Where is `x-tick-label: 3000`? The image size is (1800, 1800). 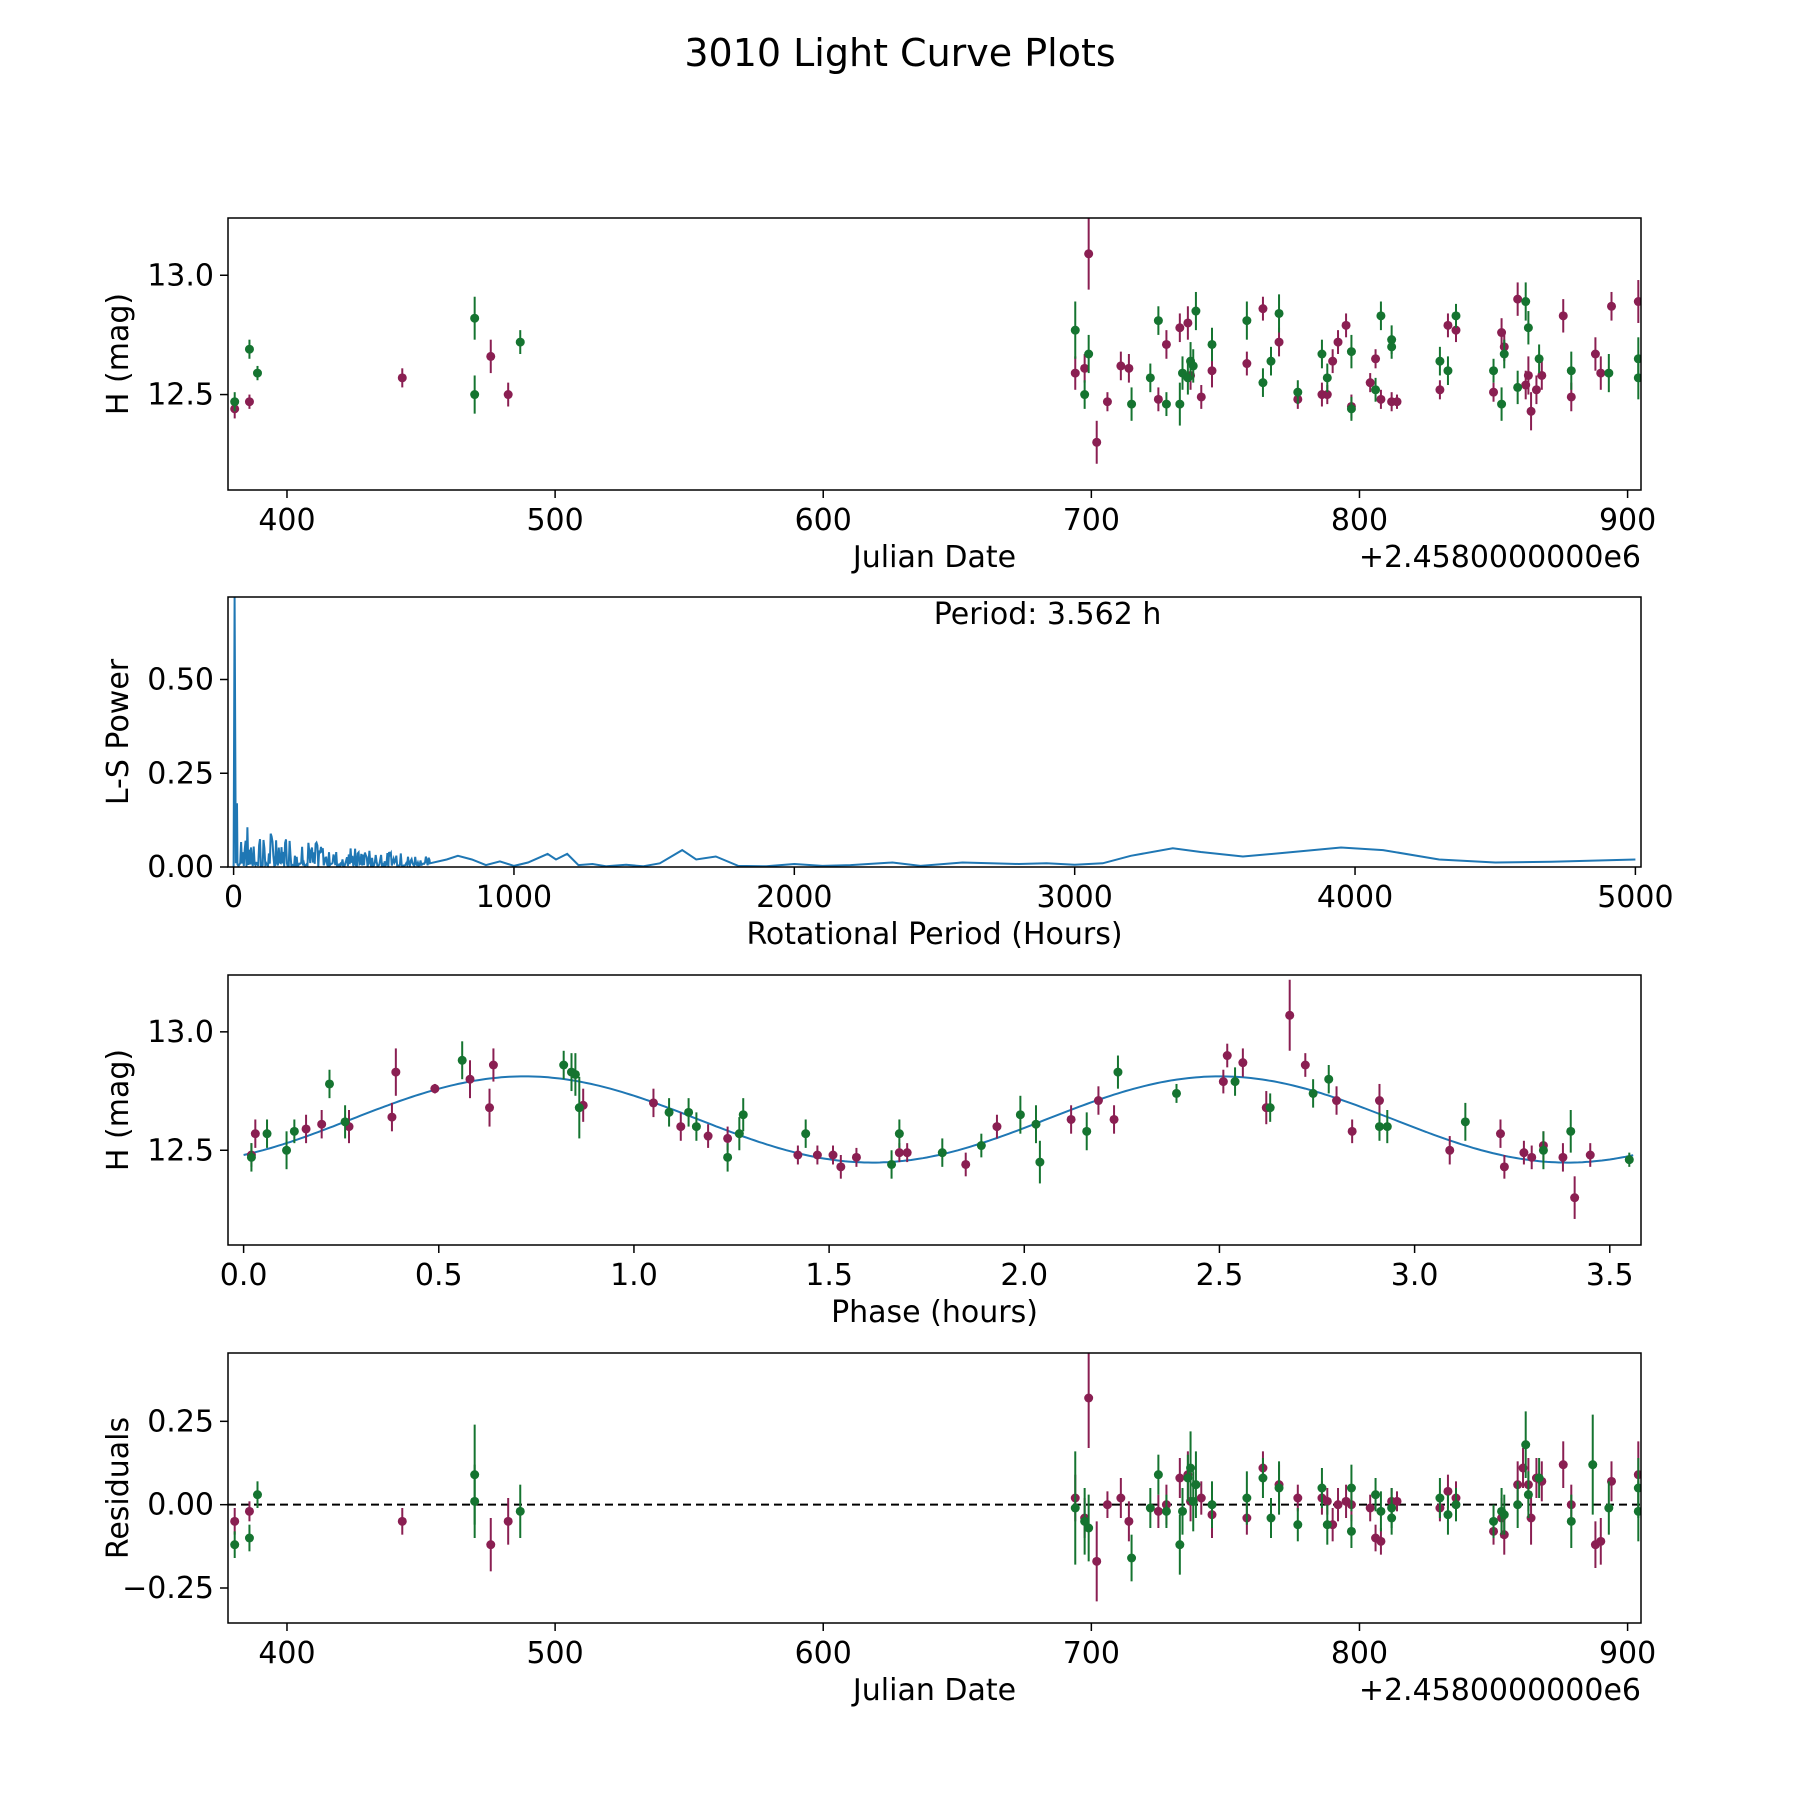 x-tick-label: 3000 is located at coordinates (1074, 897).